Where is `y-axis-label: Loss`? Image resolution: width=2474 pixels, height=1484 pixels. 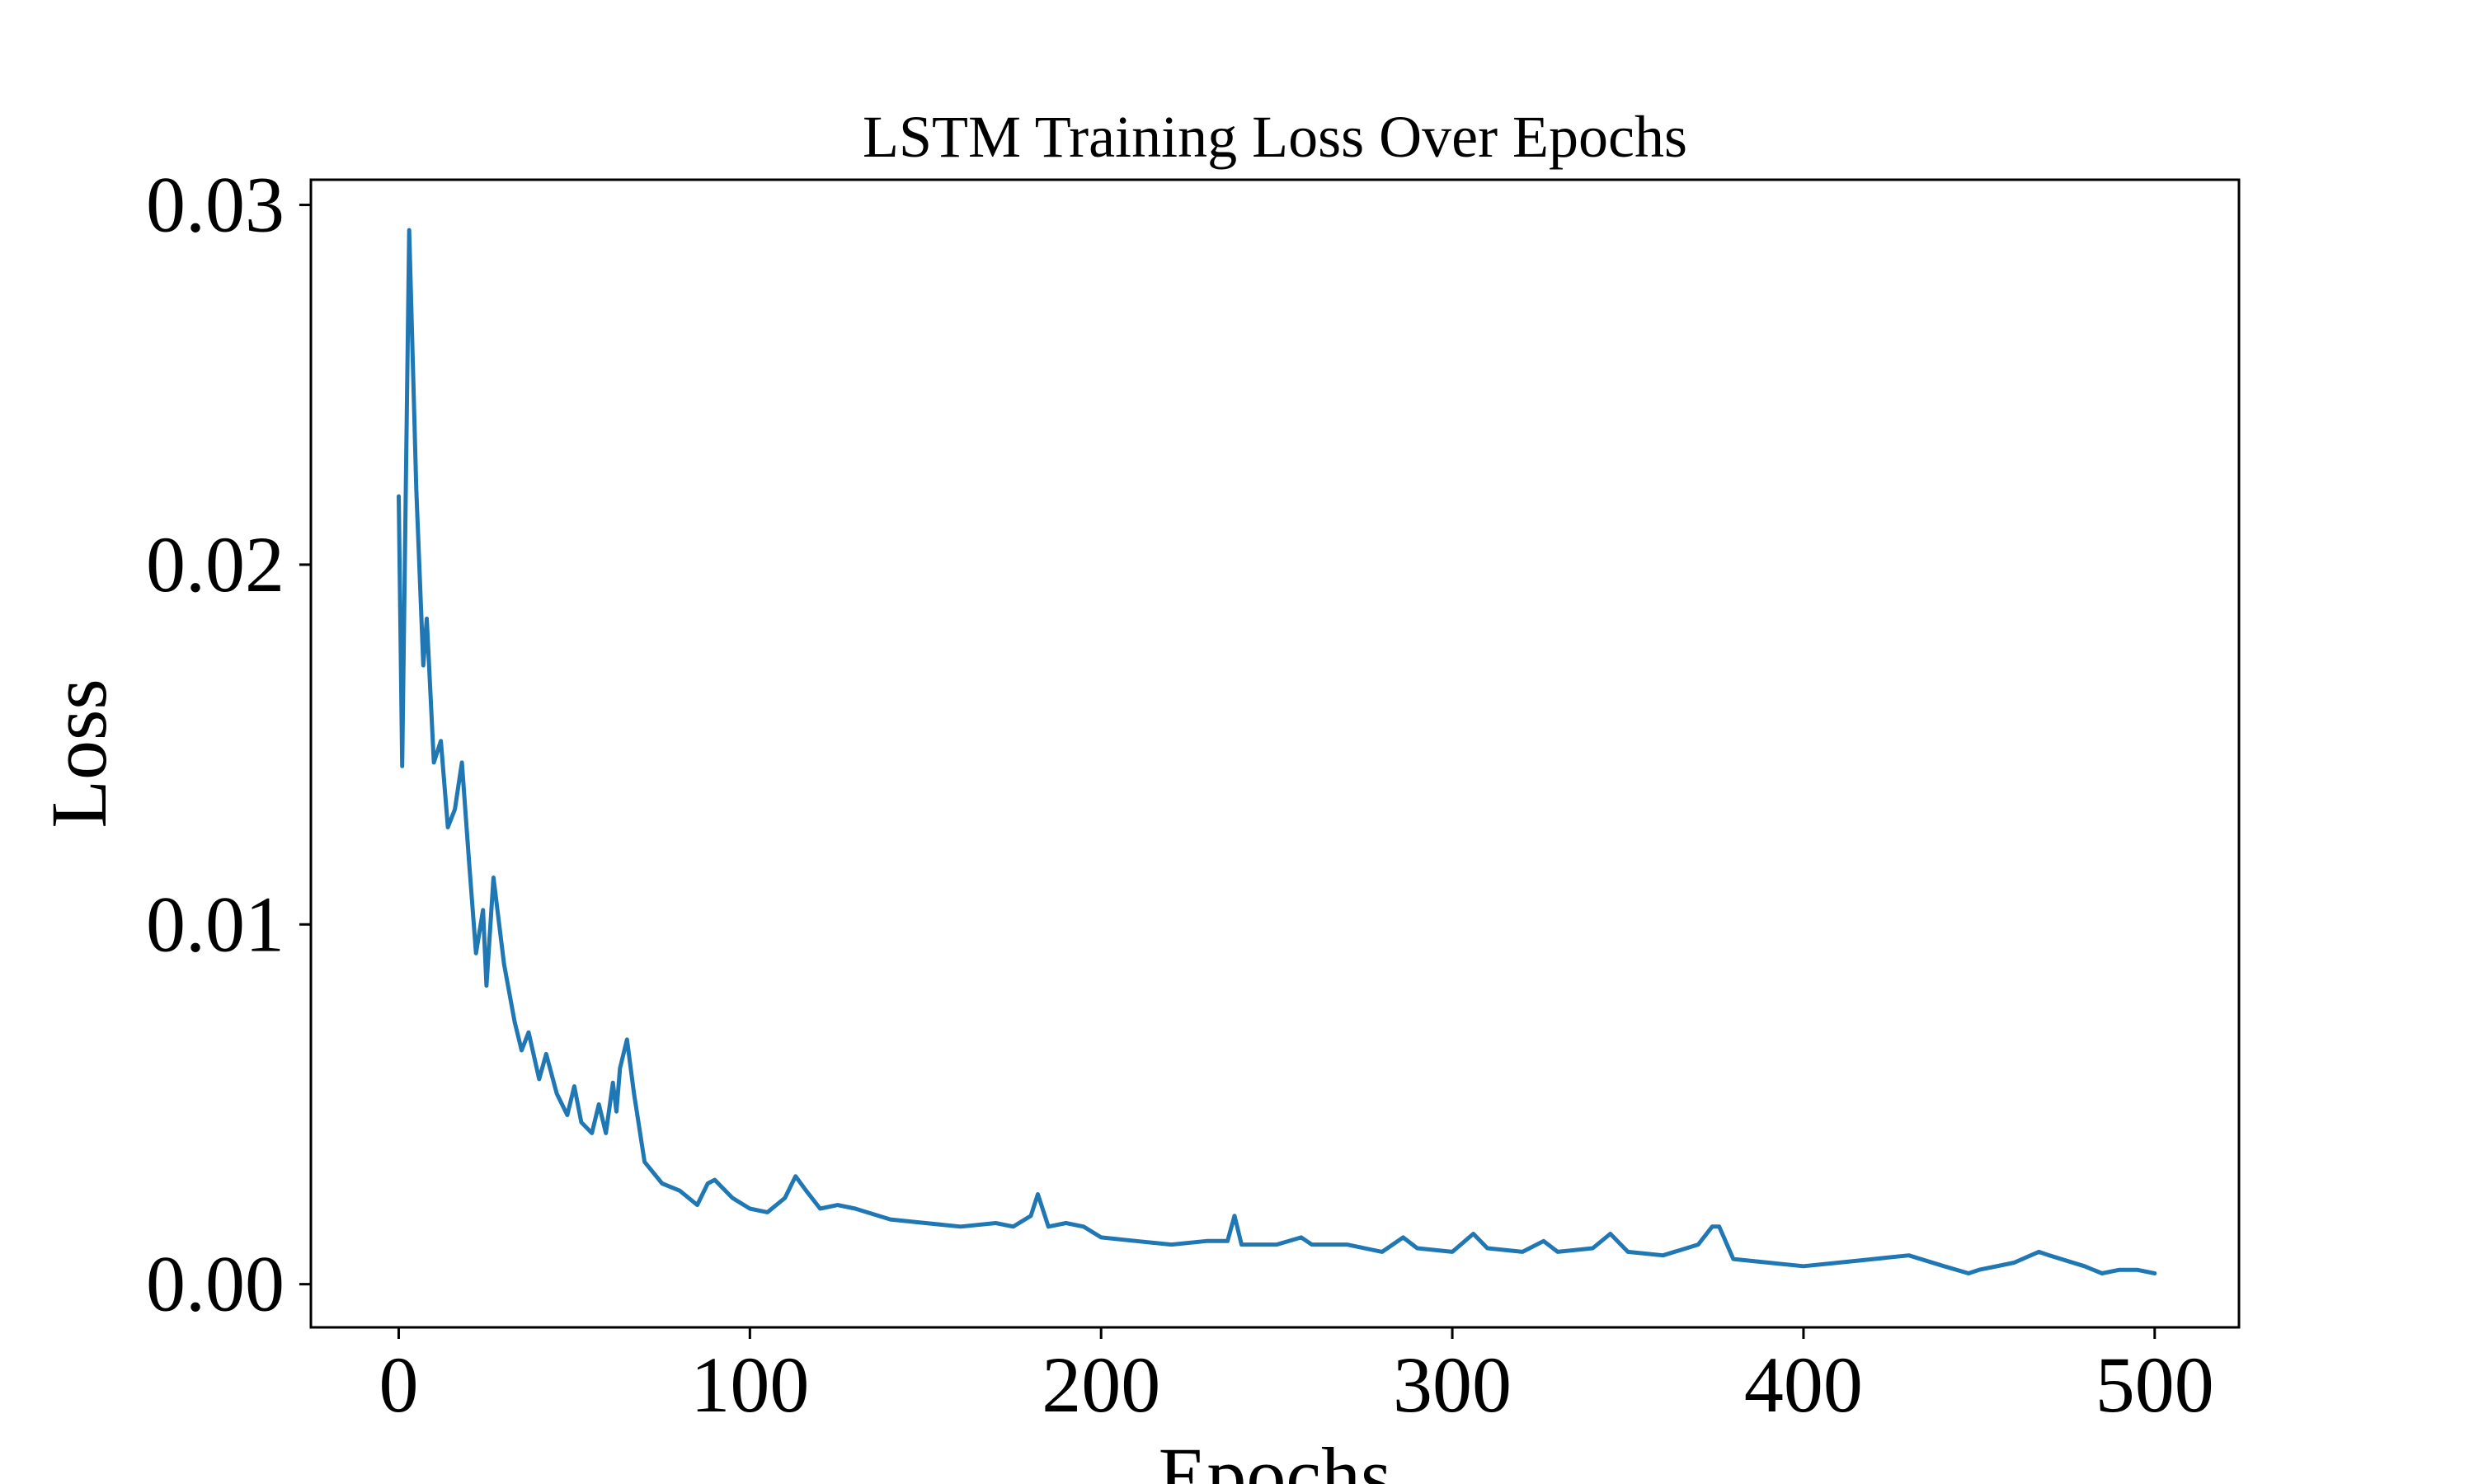
y-axis-label: Loss is located at coordinates (79, 753).